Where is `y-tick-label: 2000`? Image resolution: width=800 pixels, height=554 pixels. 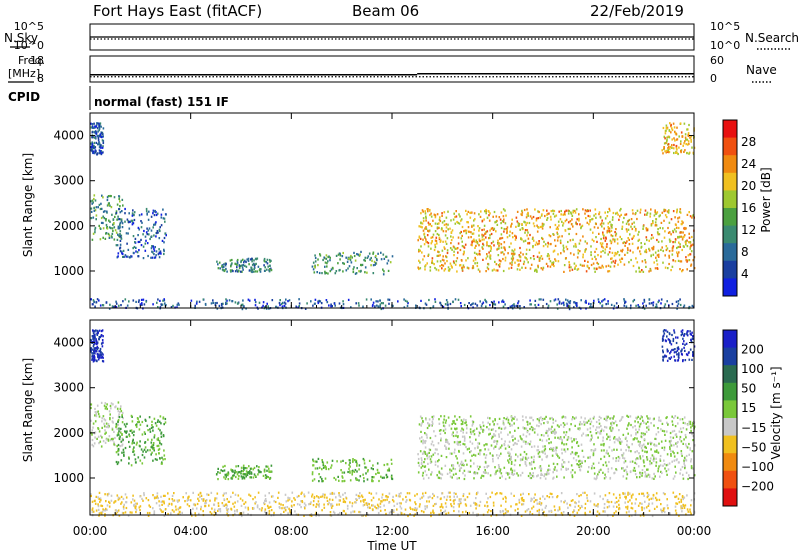
y-tick-label: 2000 is located at coordinates (68, 226).